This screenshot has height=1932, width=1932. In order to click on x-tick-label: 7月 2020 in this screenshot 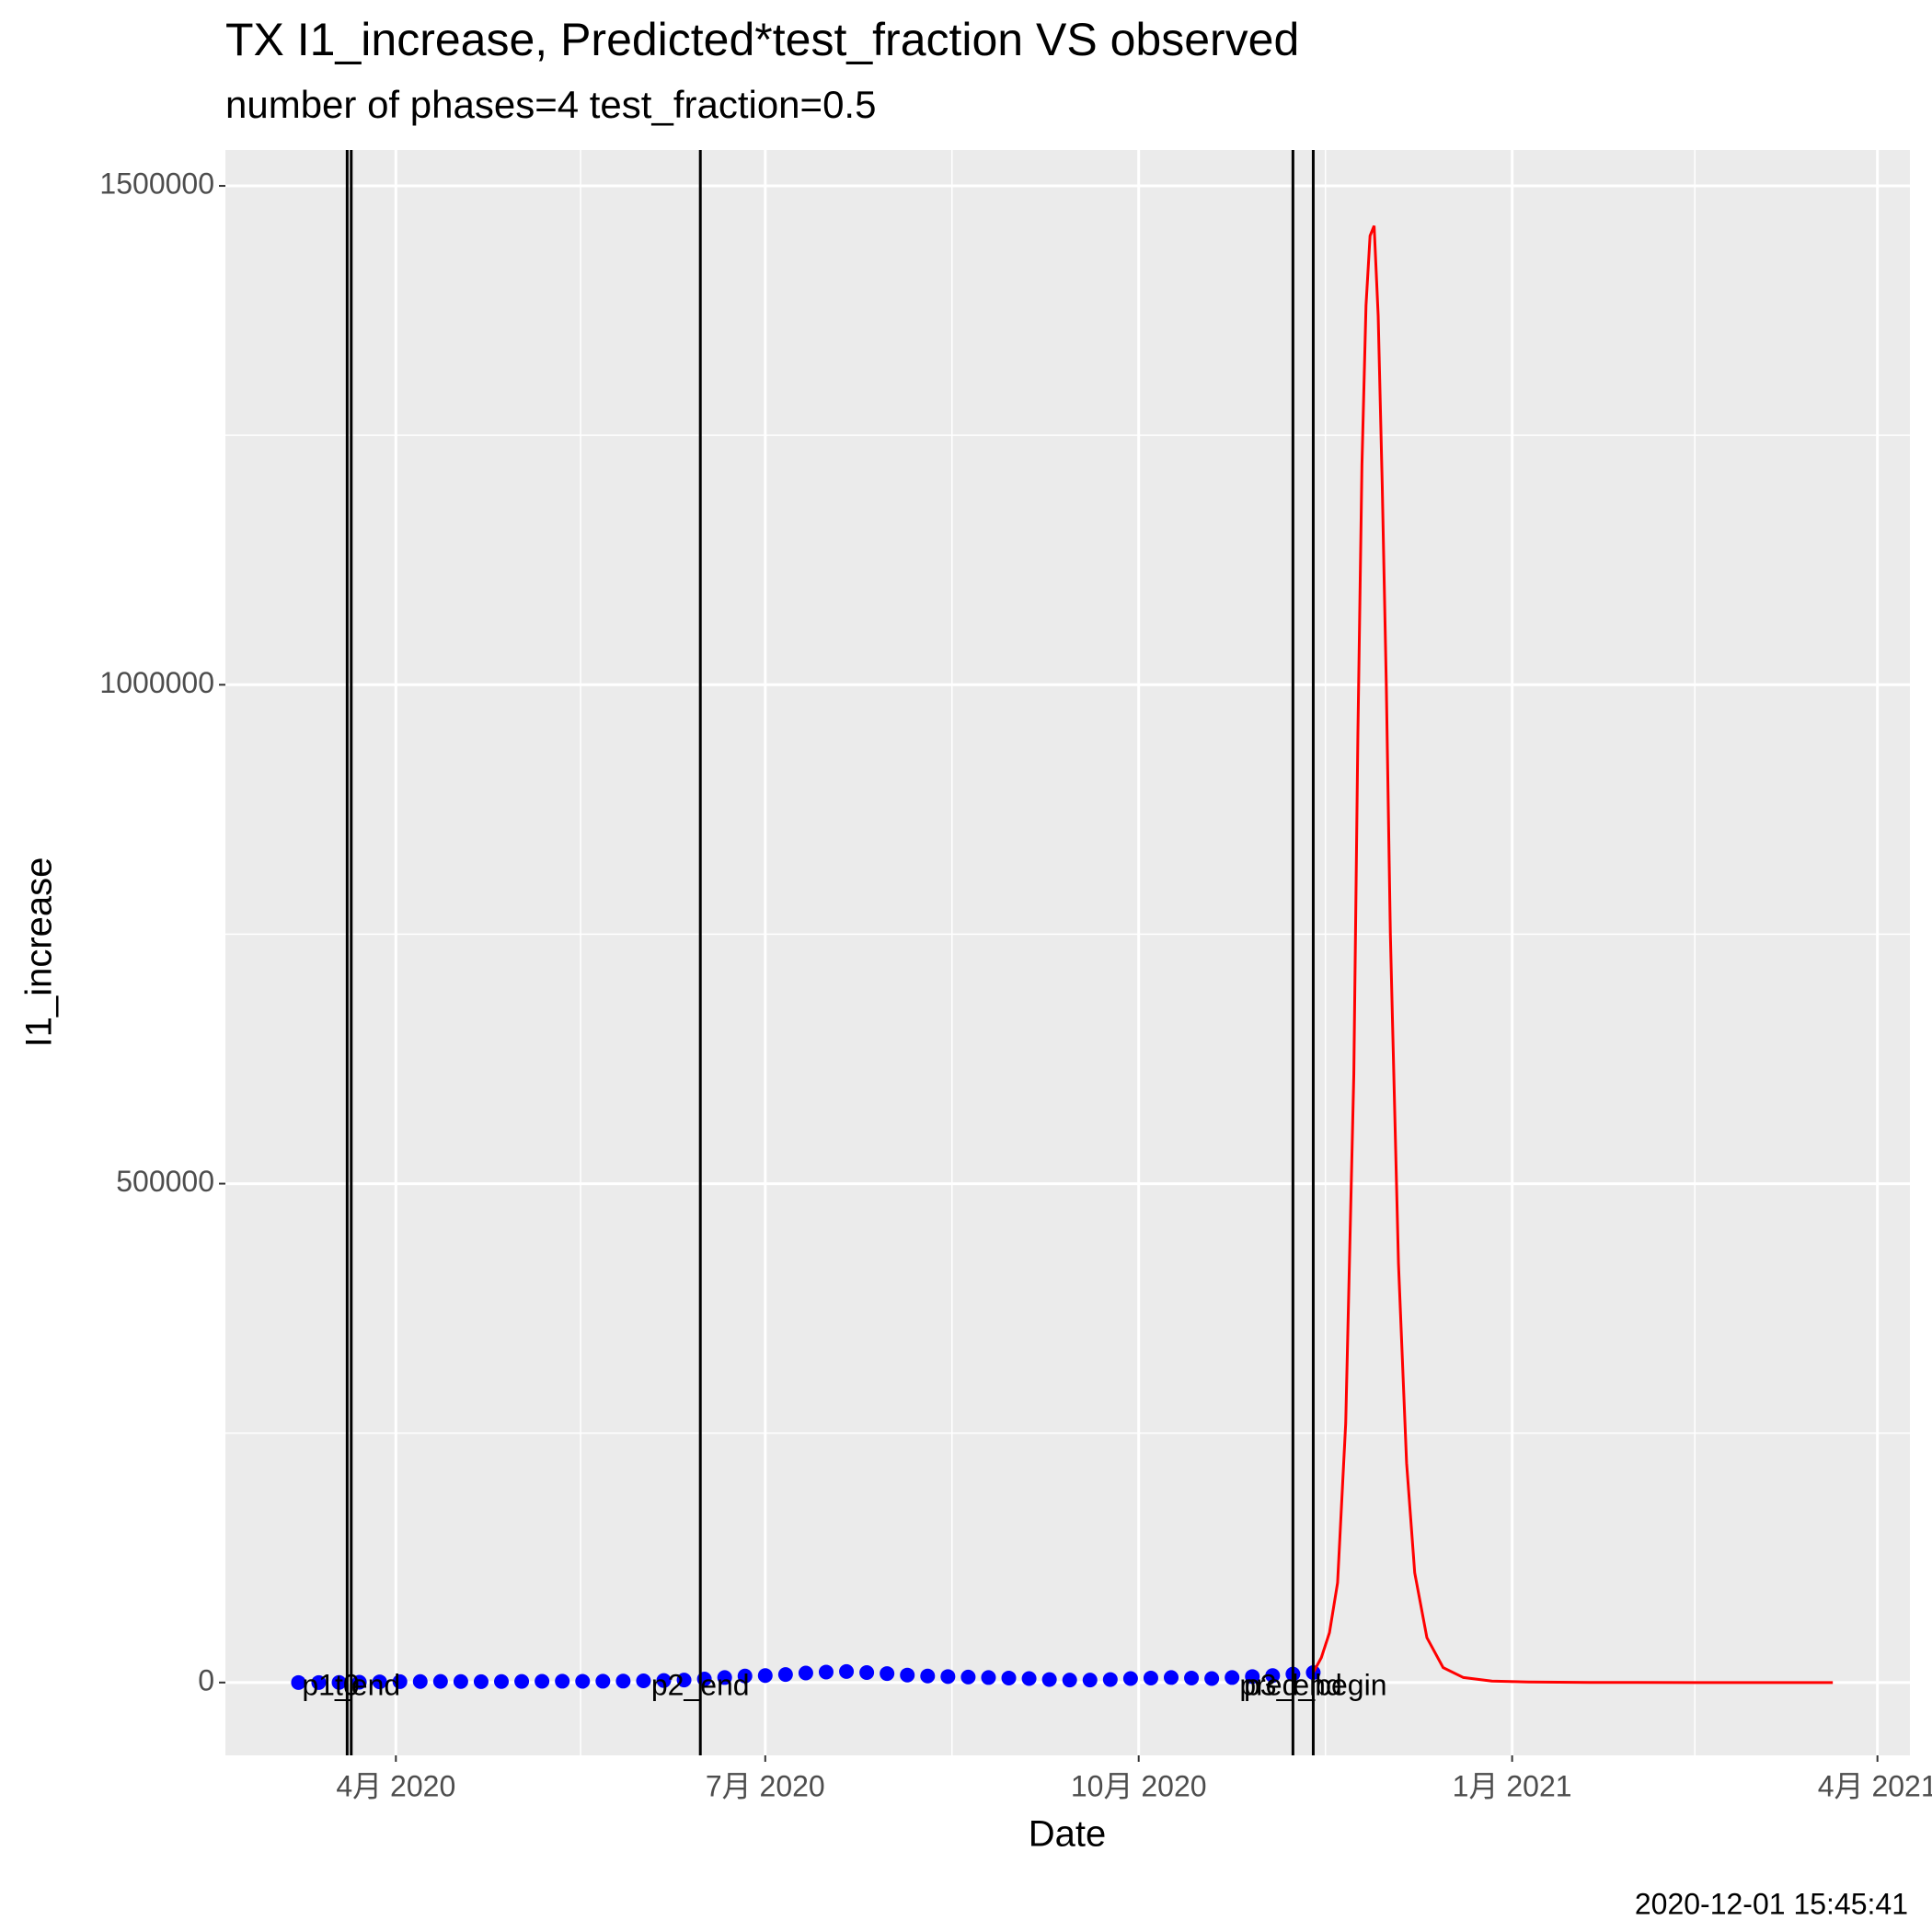, I will do `click(765, 1785)`.